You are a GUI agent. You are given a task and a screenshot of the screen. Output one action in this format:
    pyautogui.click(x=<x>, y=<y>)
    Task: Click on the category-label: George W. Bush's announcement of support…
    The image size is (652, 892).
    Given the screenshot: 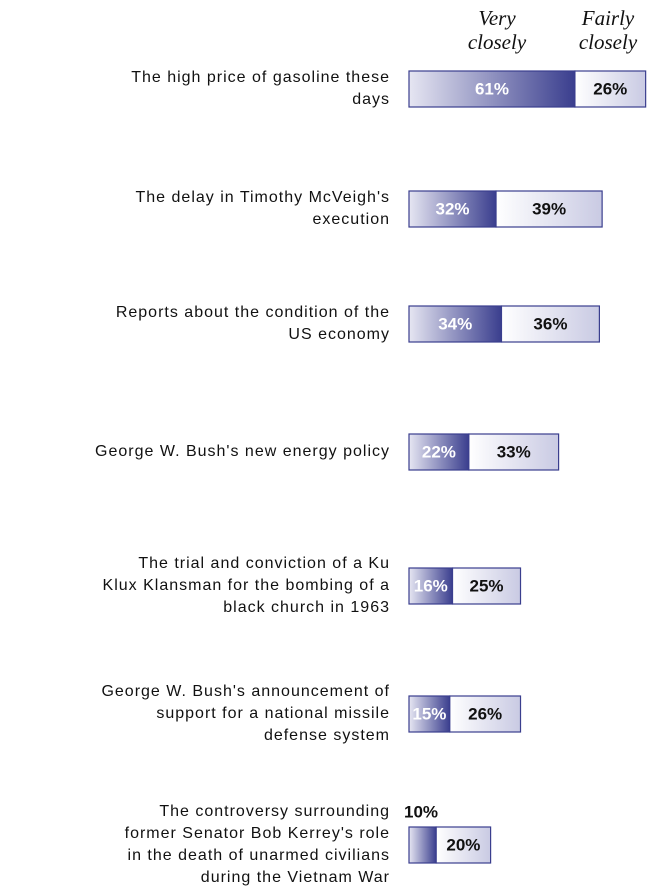 What is the action you would take?
    pyautogui.click(x=245, y=713)
    